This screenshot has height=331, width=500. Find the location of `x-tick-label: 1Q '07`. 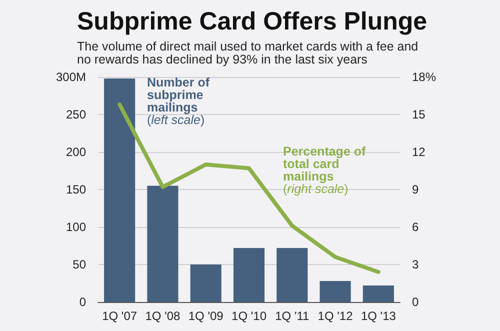

x-tick-label: 1Q '07 is located at coordinates (120, 316).